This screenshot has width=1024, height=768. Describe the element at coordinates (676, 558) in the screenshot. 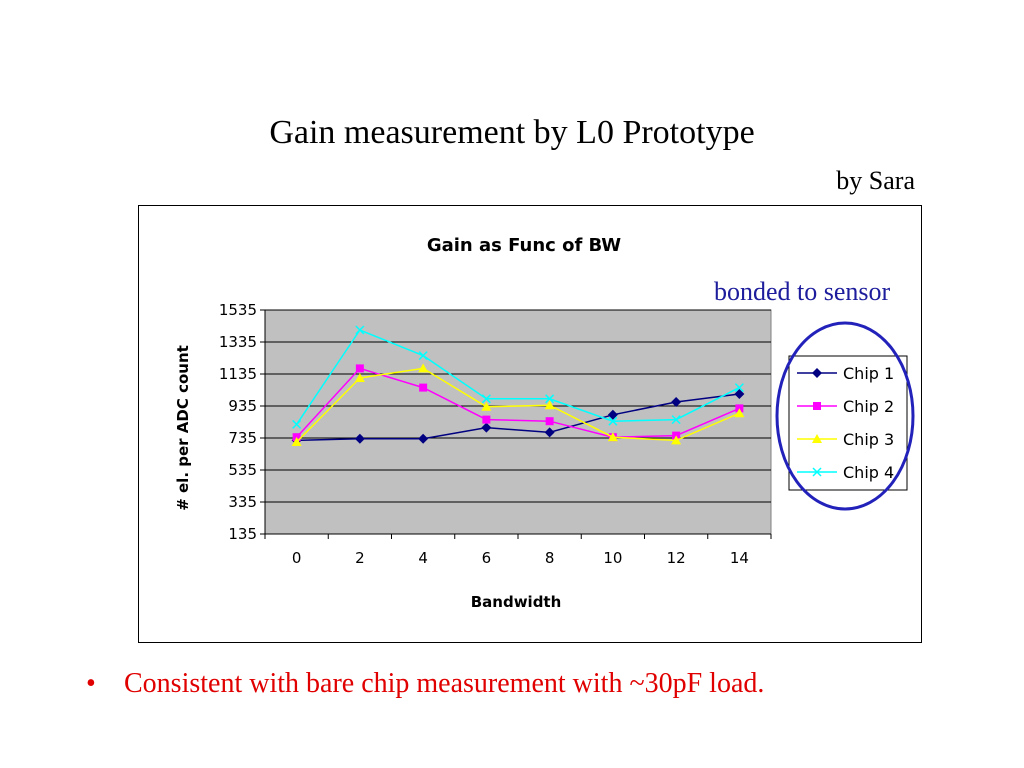

I see `x-tick-label: 12` at that location.